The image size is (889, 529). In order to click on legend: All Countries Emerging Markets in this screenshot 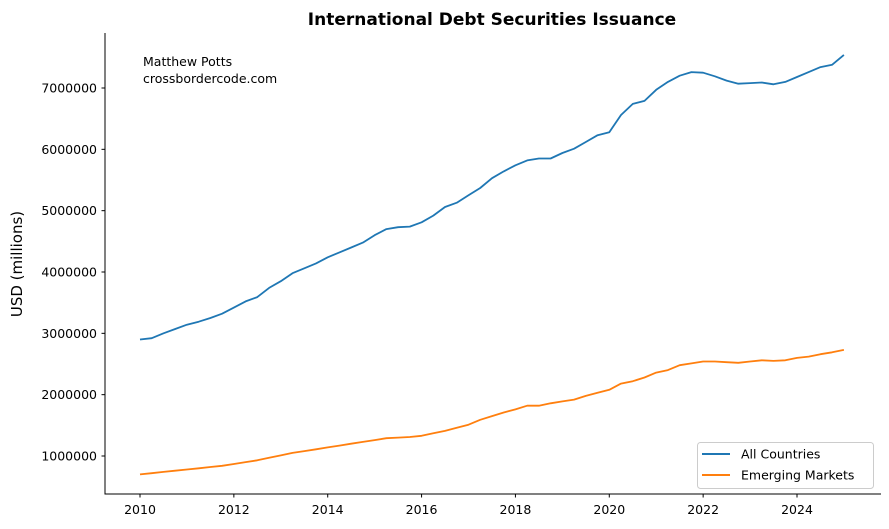, I will do `click(785, 465)`.